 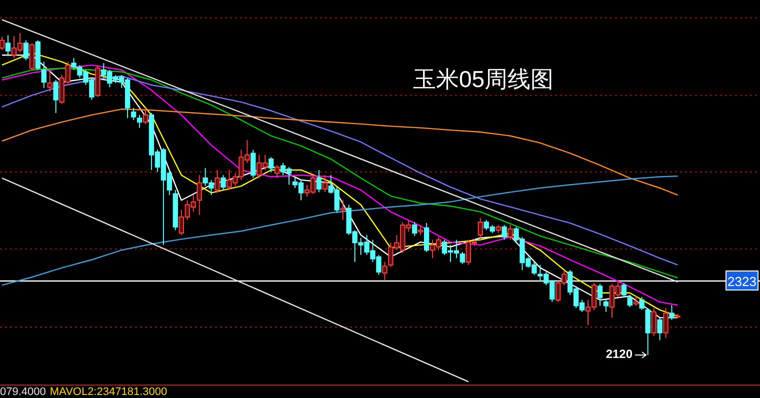 I want to click on text: 2323, so click(x=742, y=281).